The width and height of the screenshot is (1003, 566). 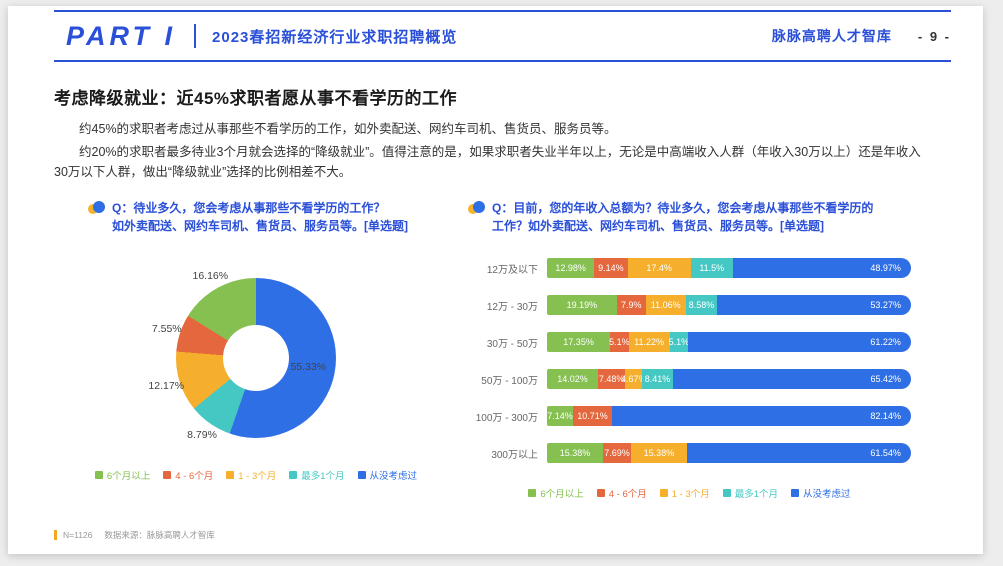 I want to click on bar-segment: 12.98%, so click(x=571, y=268).